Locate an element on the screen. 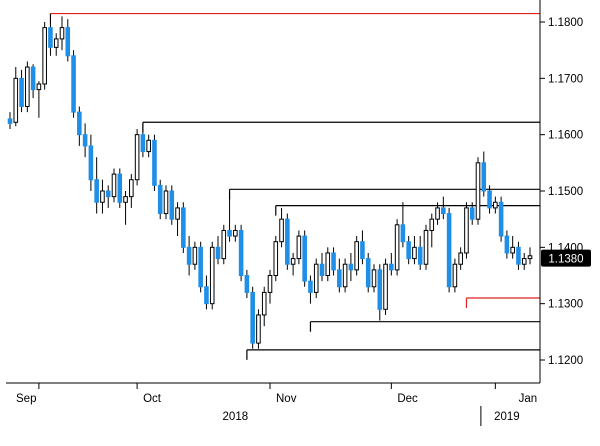 This screenshot has width=600, height=446. x-year-label: 2018 is located at coordinates (236, 417).